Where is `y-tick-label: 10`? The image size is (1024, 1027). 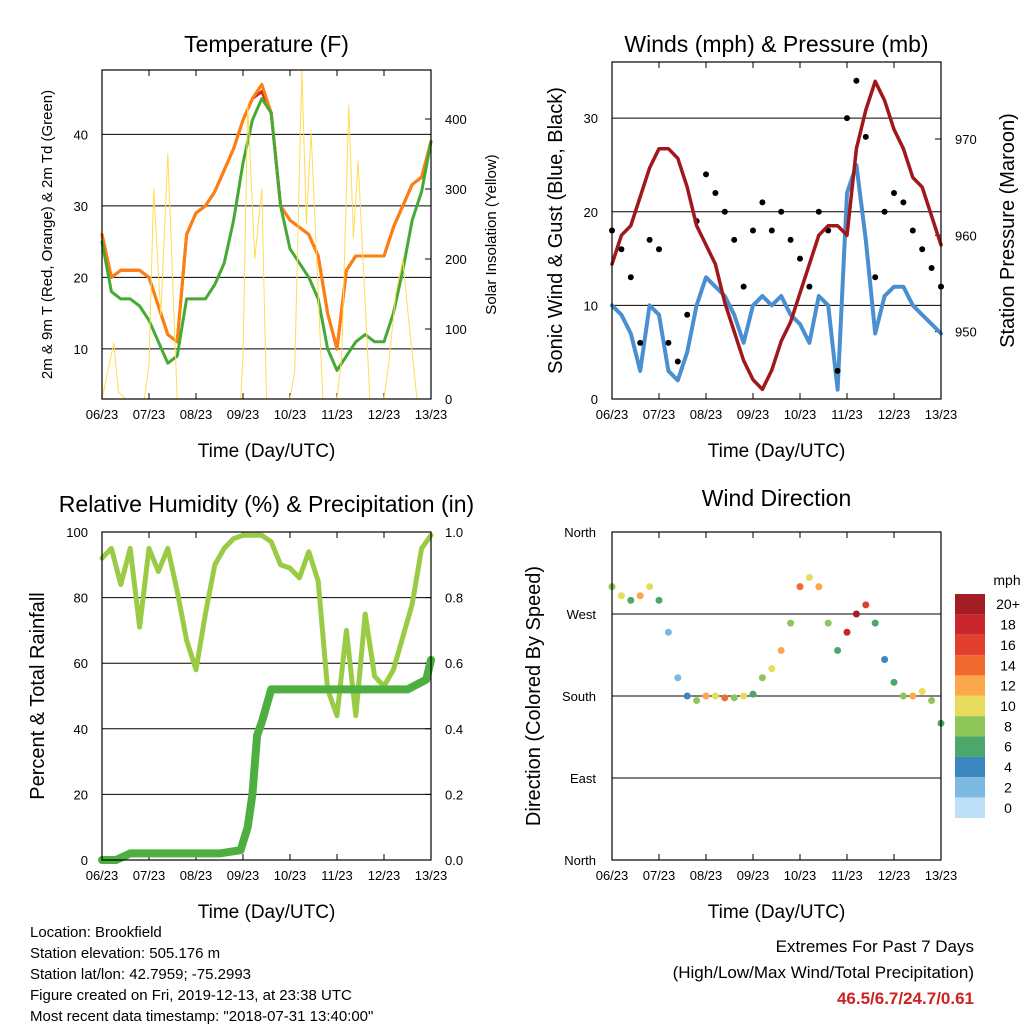 y-tick-label: 10 is located at coordinates (591, 305).